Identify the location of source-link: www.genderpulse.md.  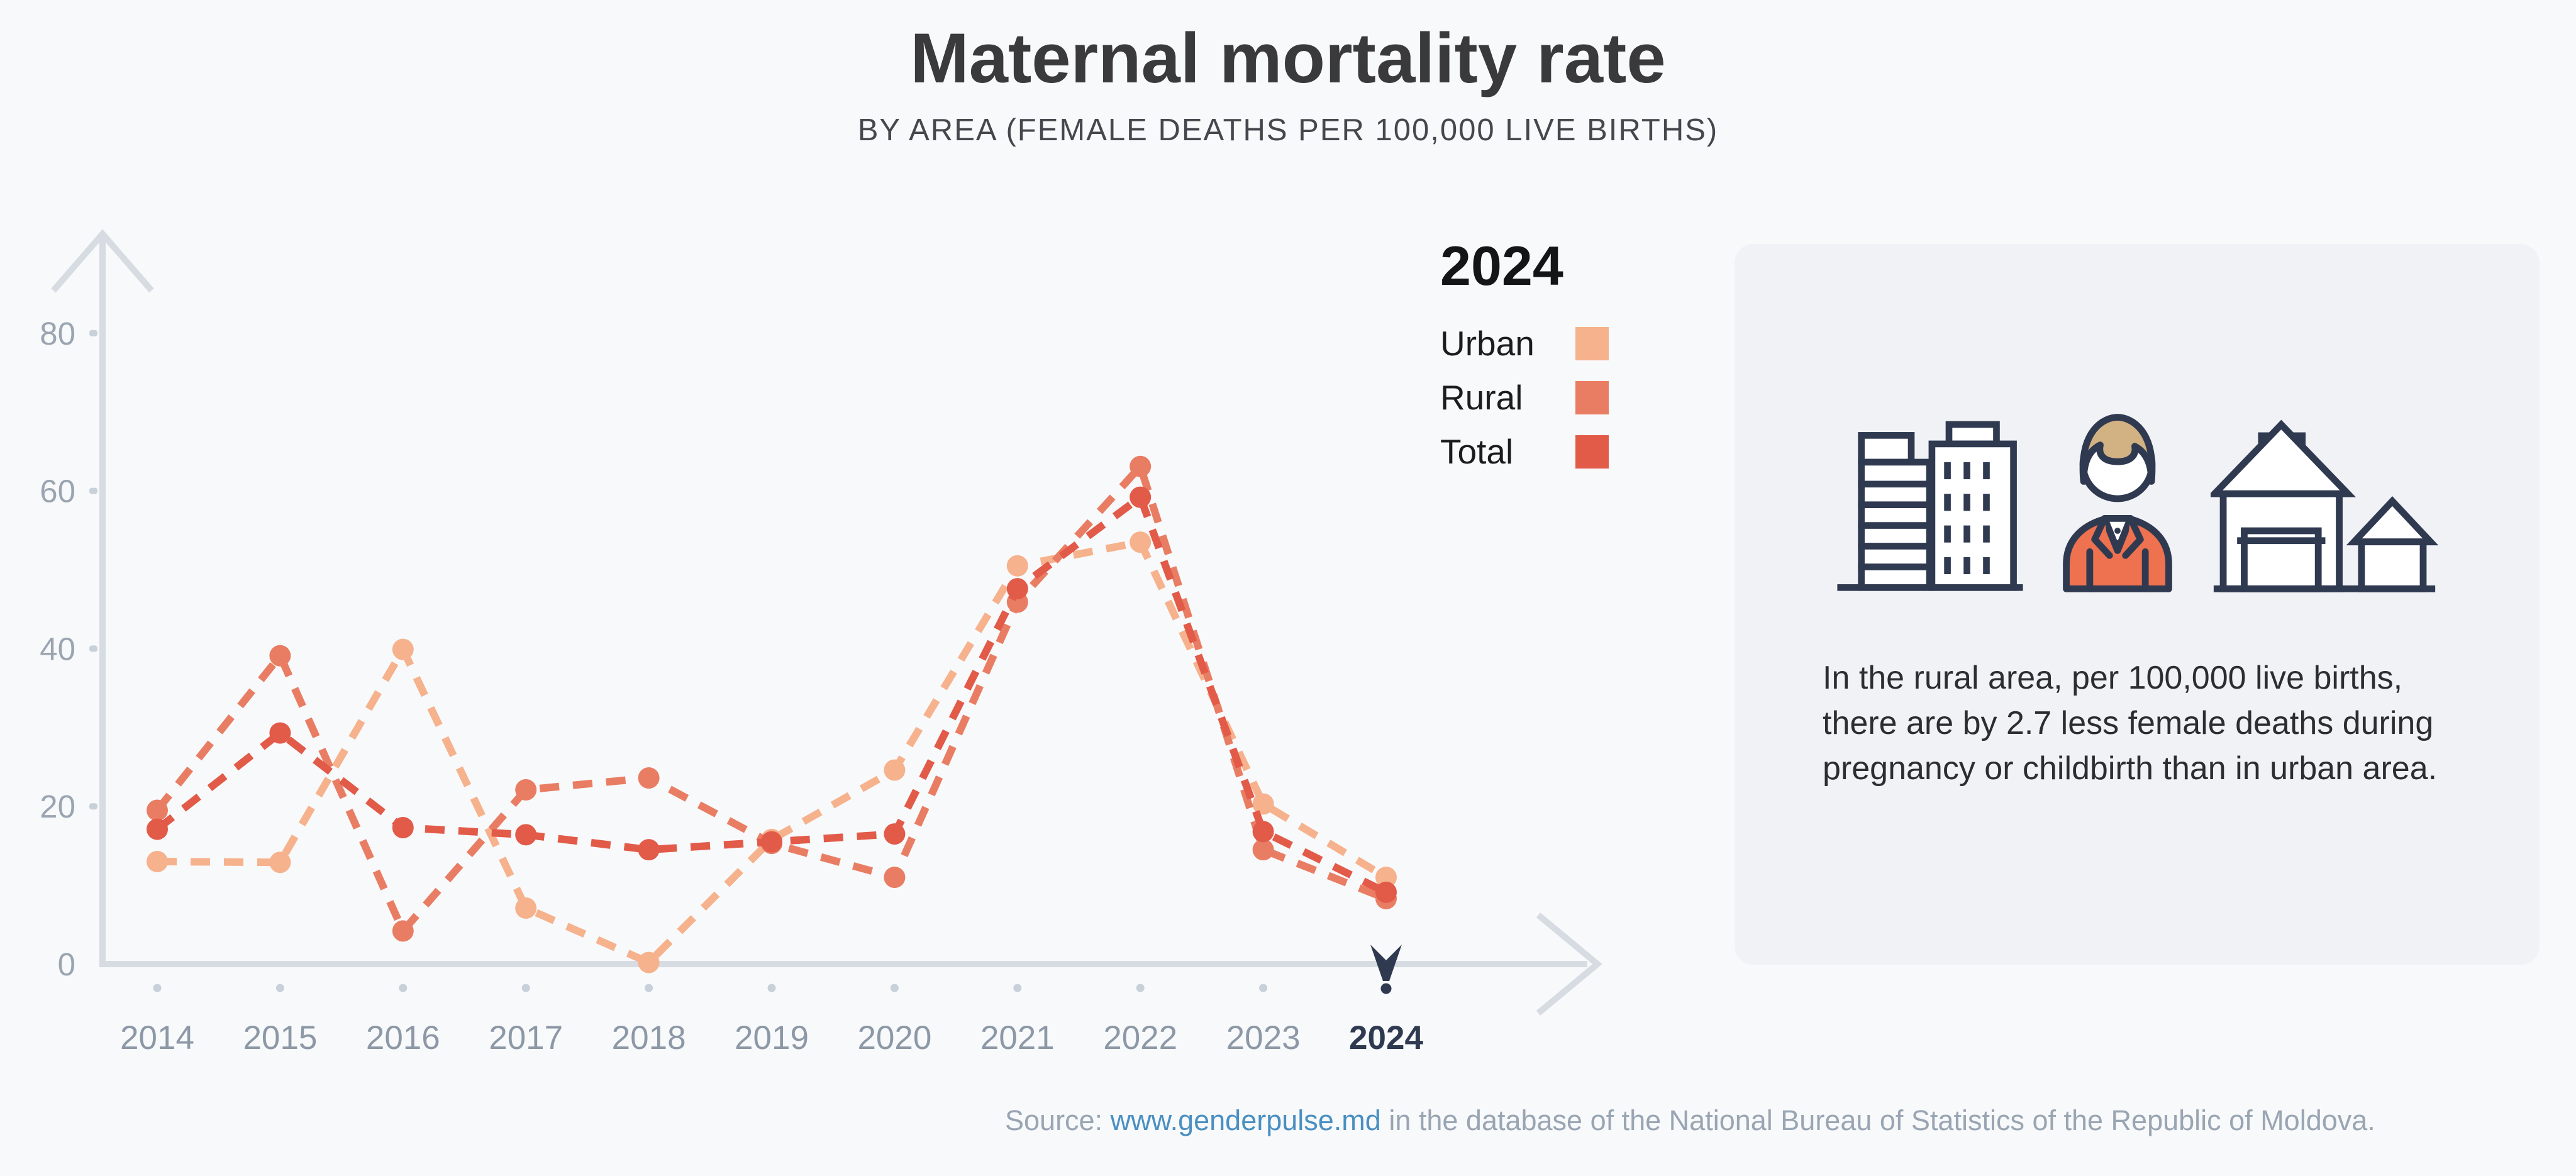
(1245, 1120).